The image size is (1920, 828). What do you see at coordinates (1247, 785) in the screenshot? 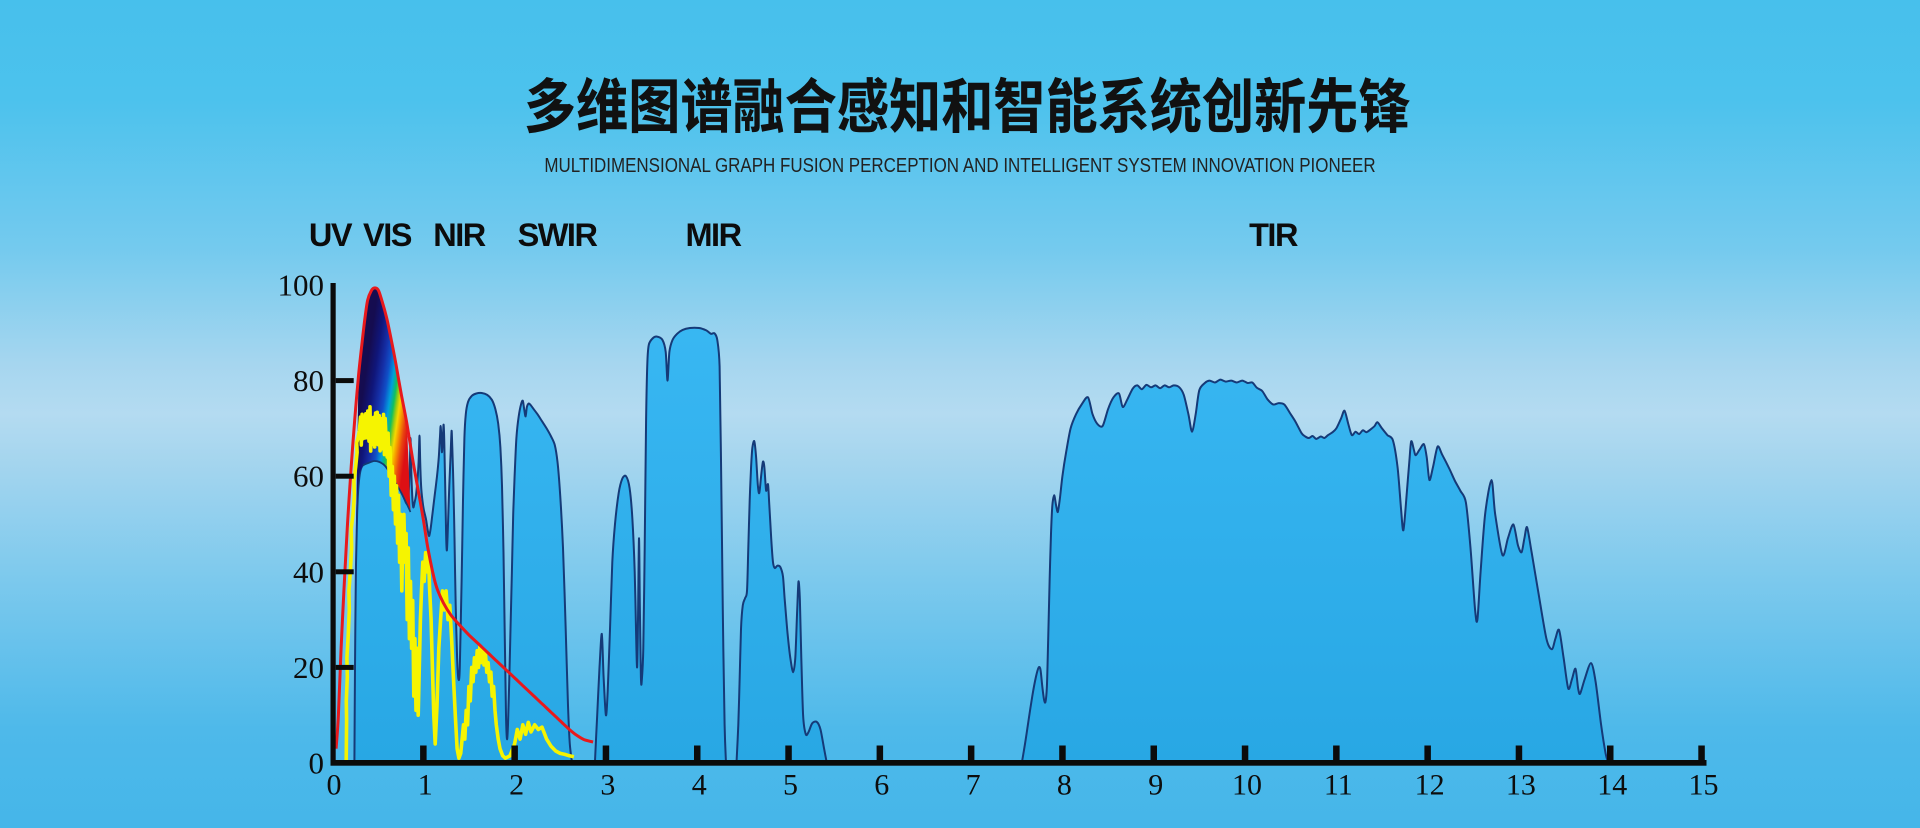
I see `svg-text: 10` at bounding box center [1247, 785].